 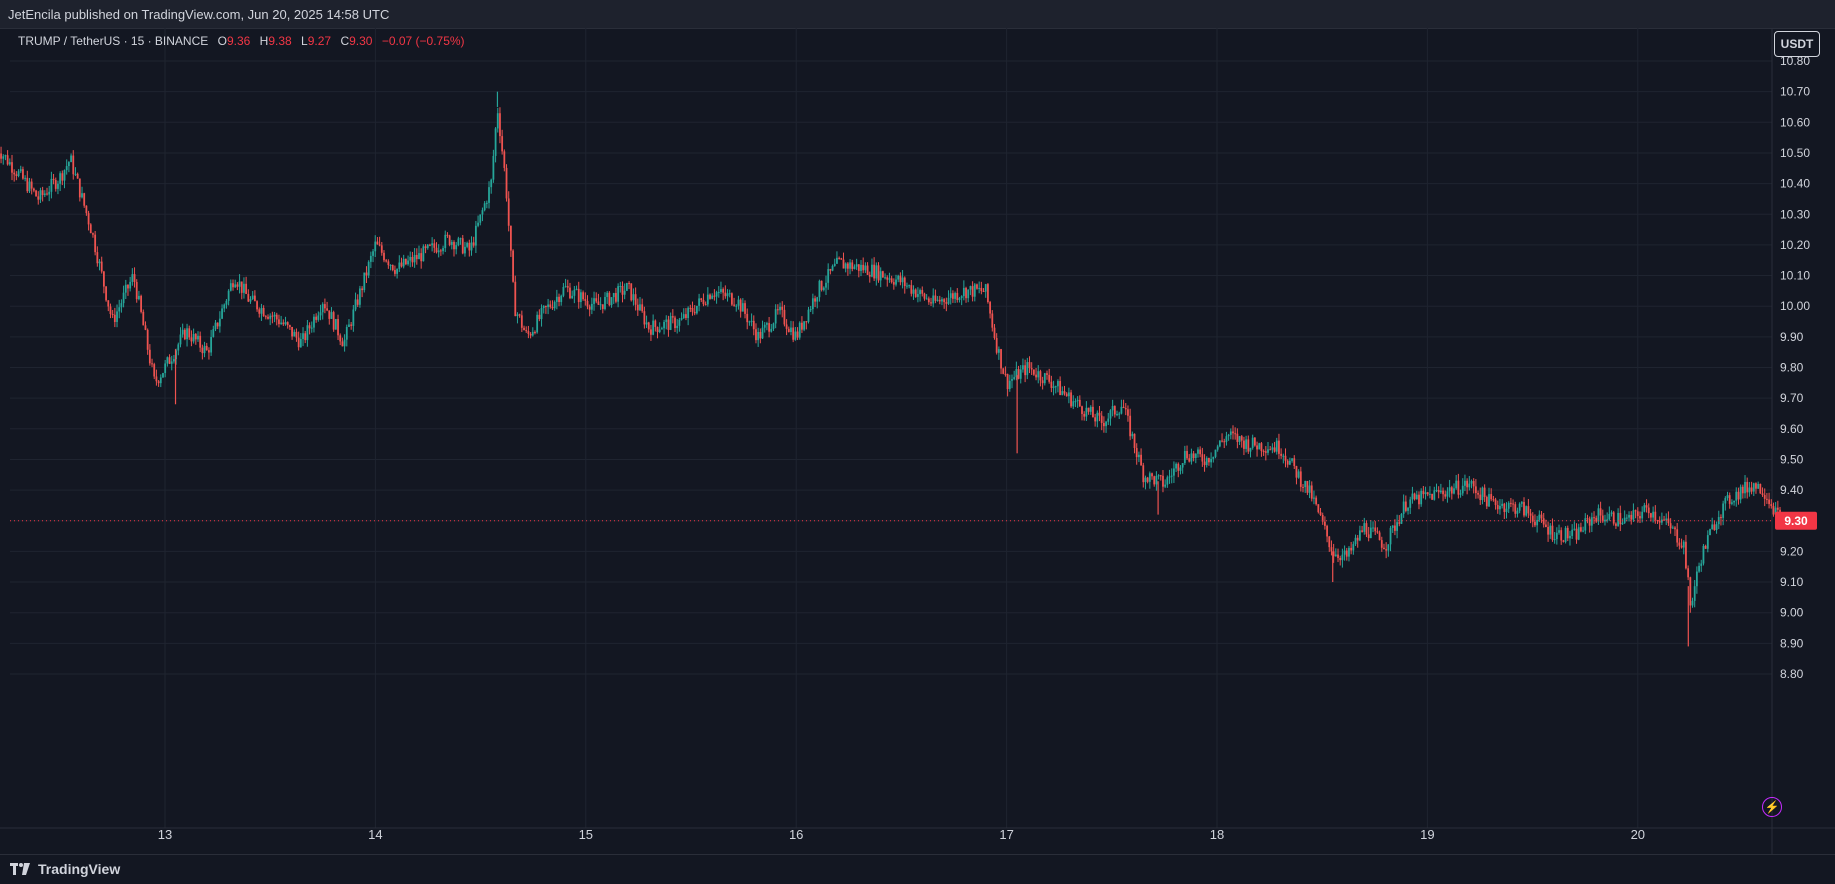 I want to click on price-tick-label: 9.80, so click(x=1792, y=368).